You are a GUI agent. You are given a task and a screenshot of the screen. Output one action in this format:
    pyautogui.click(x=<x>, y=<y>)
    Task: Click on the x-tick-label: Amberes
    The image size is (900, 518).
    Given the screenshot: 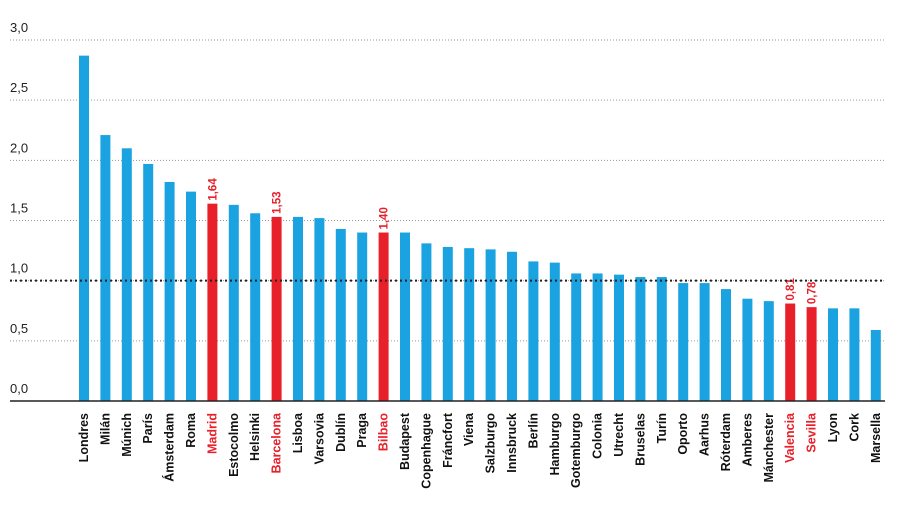 What is the action you would take?
    pyautogui.click(x=747, y=440)
    